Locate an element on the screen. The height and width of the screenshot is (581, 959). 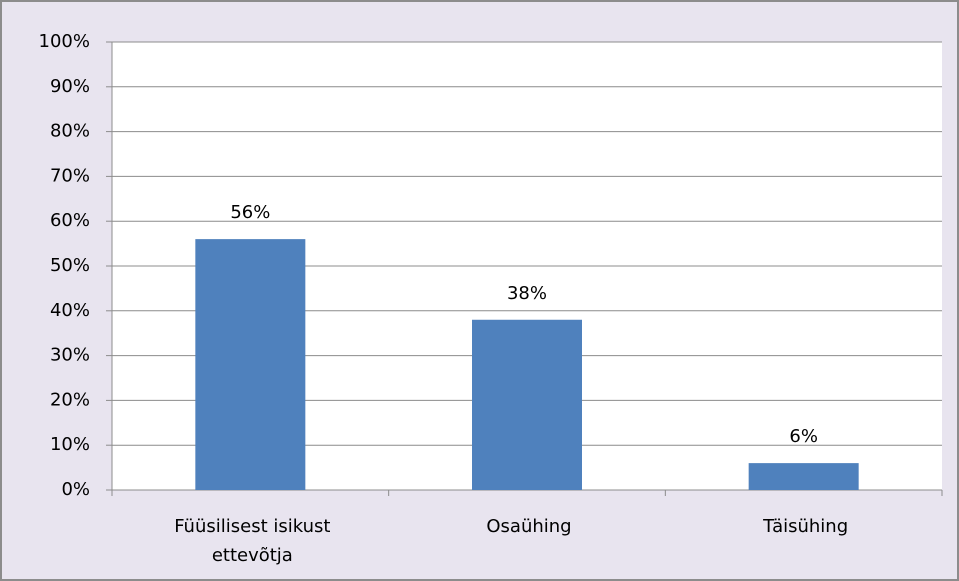
x-tick-label: Füüsilisest isikust ettevõtja is located at coordinates (252, 541).